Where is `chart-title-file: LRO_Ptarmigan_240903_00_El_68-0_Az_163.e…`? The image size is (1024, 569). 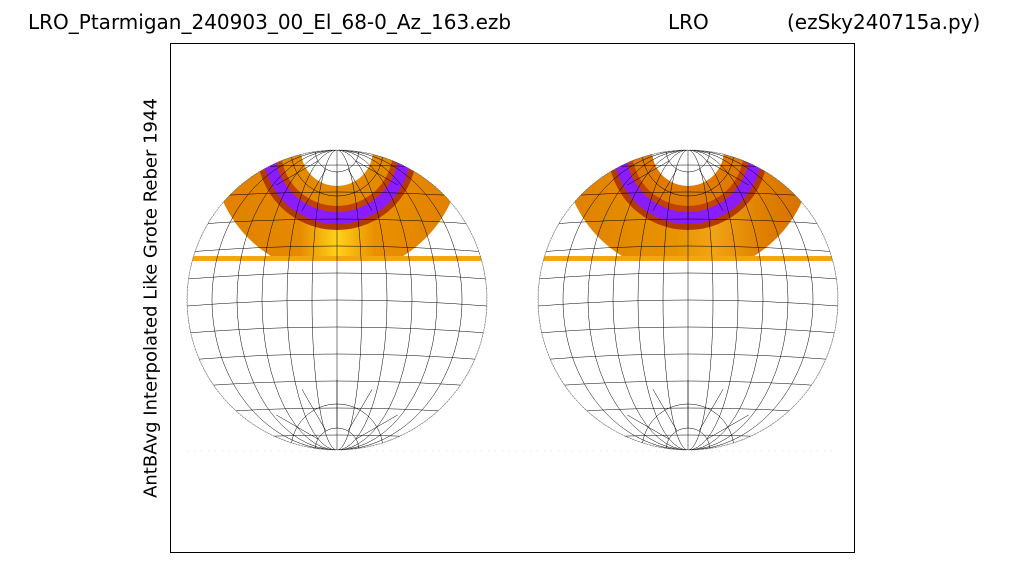
chart-title-file: LRO_Ptarmigan_240903_00_El_68-0_Az_163.e… is located at coordinates (270, 22).